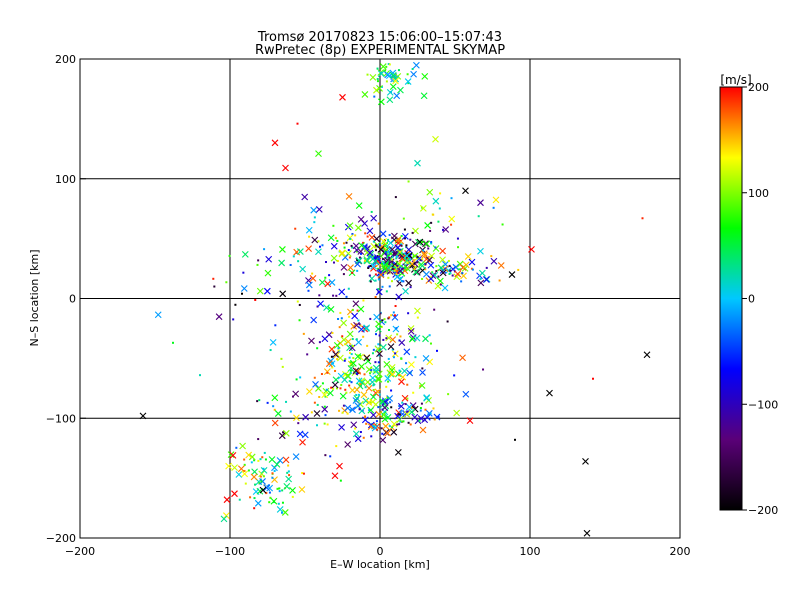 This screenshot has width=800, height=604. What do you see at coordinates (758, 193) in the screenshot?
I see `colorbar-tick-label-1: 100` at bounding box center [758, 193].